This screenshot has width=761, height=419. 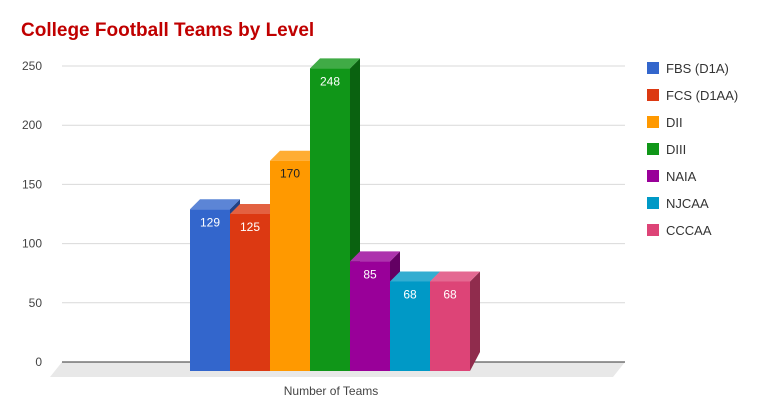 I want to click on legend-label: CCCAA, so click(x=689, y=230).